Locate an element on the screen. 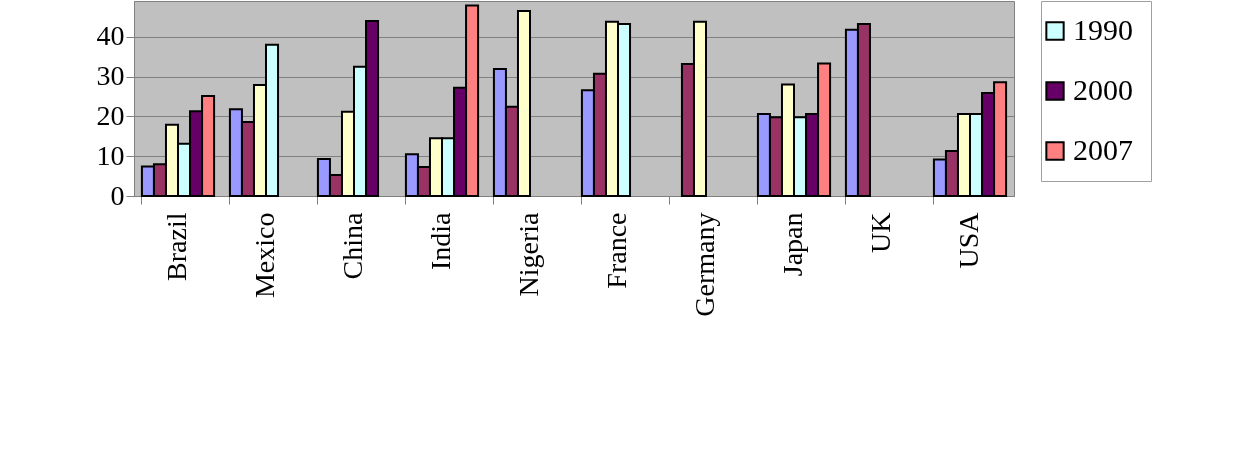 The width and height of the screenshot is (1234, 463). x-tick-label: UK is located at coordinates (880, 232).